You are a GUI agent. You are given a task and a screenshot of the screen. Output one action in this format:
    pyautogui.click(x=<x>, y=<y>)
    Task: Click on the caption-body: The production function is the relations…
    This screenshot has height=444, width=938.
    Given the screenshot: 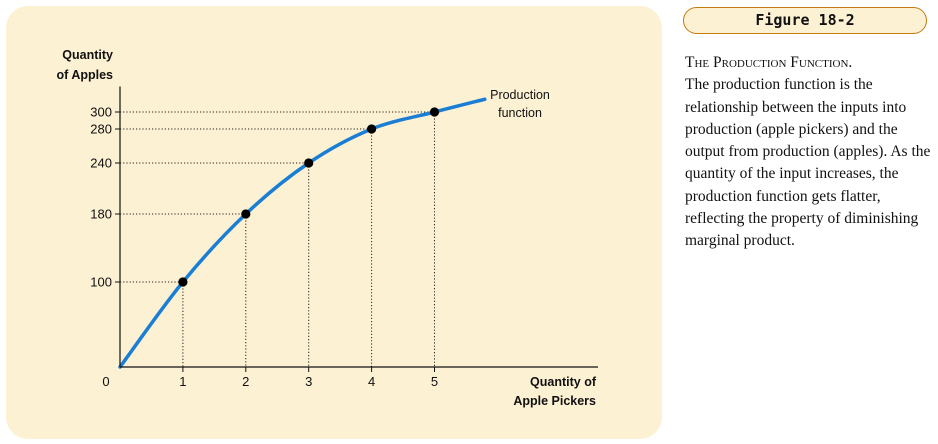 What is the action you would take?
    pyautogui.click(x=808, y=163)
    